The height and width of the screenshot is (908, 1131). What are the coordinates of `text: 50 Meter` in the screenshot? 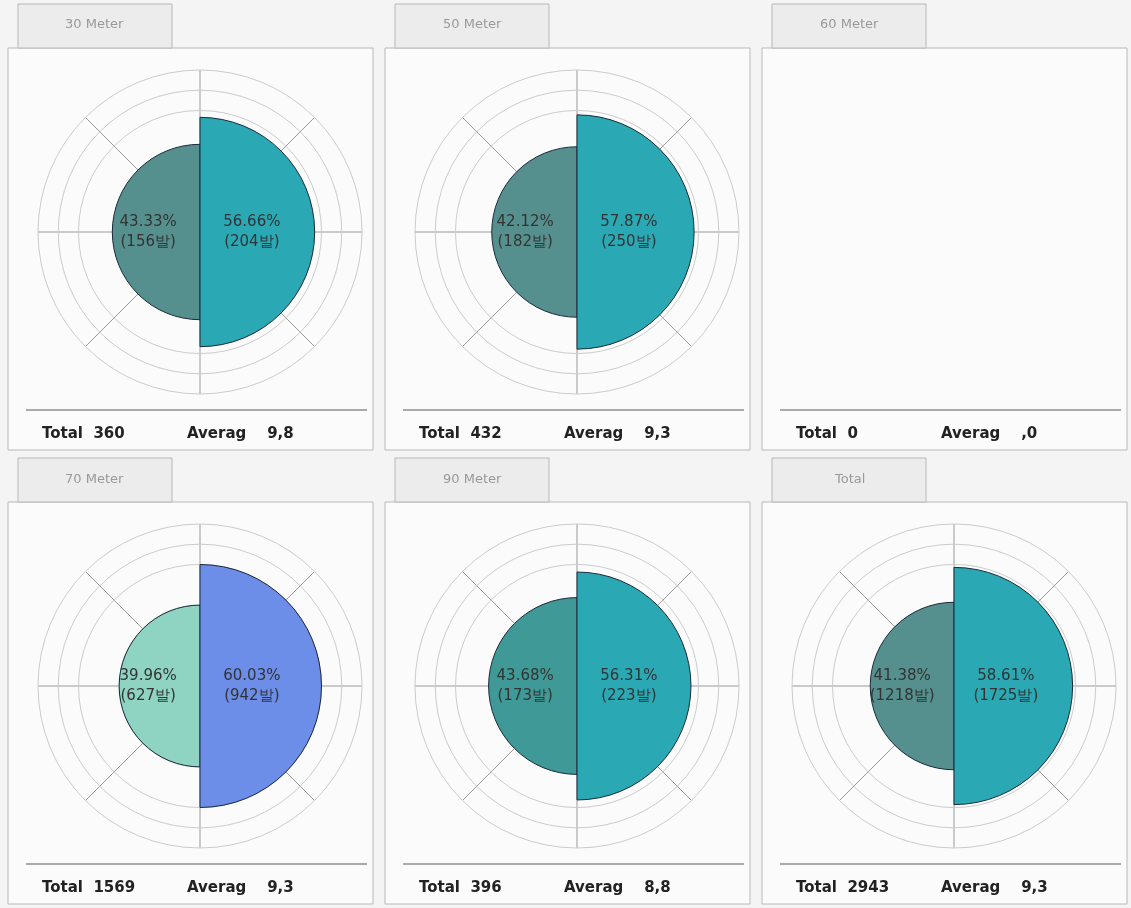 It's located at (472, 23).